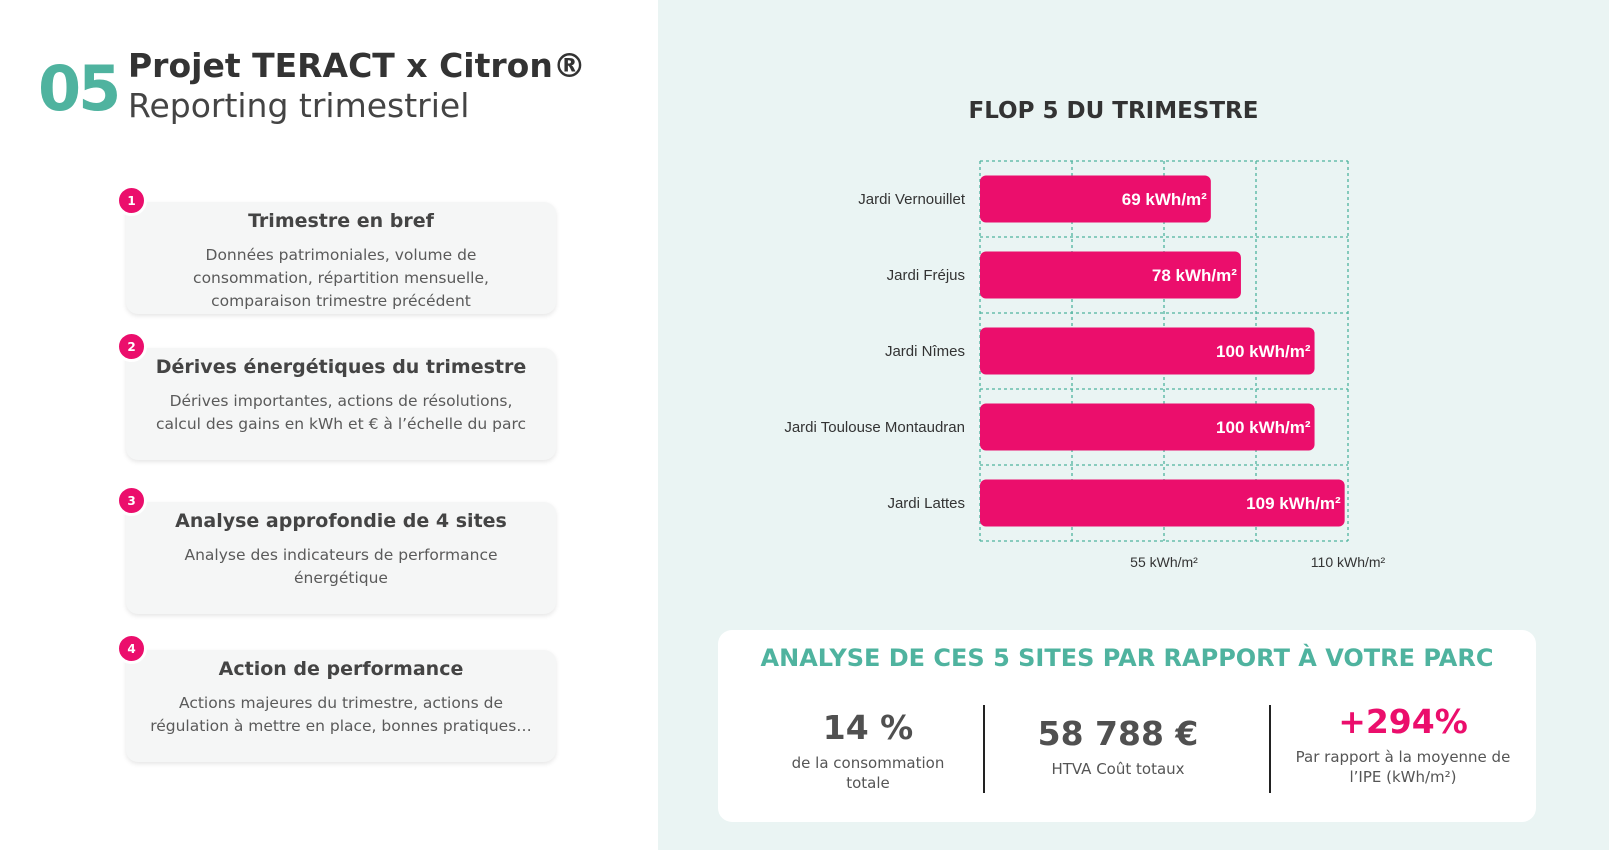  What do you see at coordinates (1348, 562) in the screenshot?
I see `x-tick-label: 110 kWh/m²` at bounding box center [1348, 562].